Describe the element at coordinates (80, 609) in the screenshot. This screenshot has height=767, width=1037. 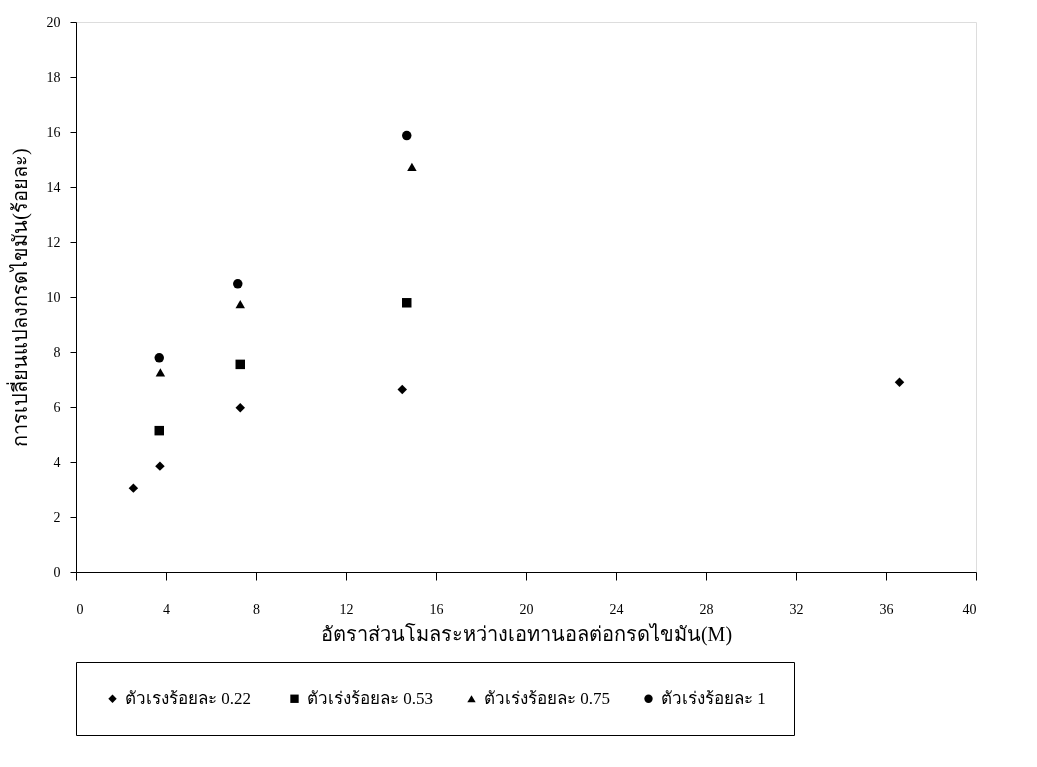
I see `x-tick-label: 0` at that location.